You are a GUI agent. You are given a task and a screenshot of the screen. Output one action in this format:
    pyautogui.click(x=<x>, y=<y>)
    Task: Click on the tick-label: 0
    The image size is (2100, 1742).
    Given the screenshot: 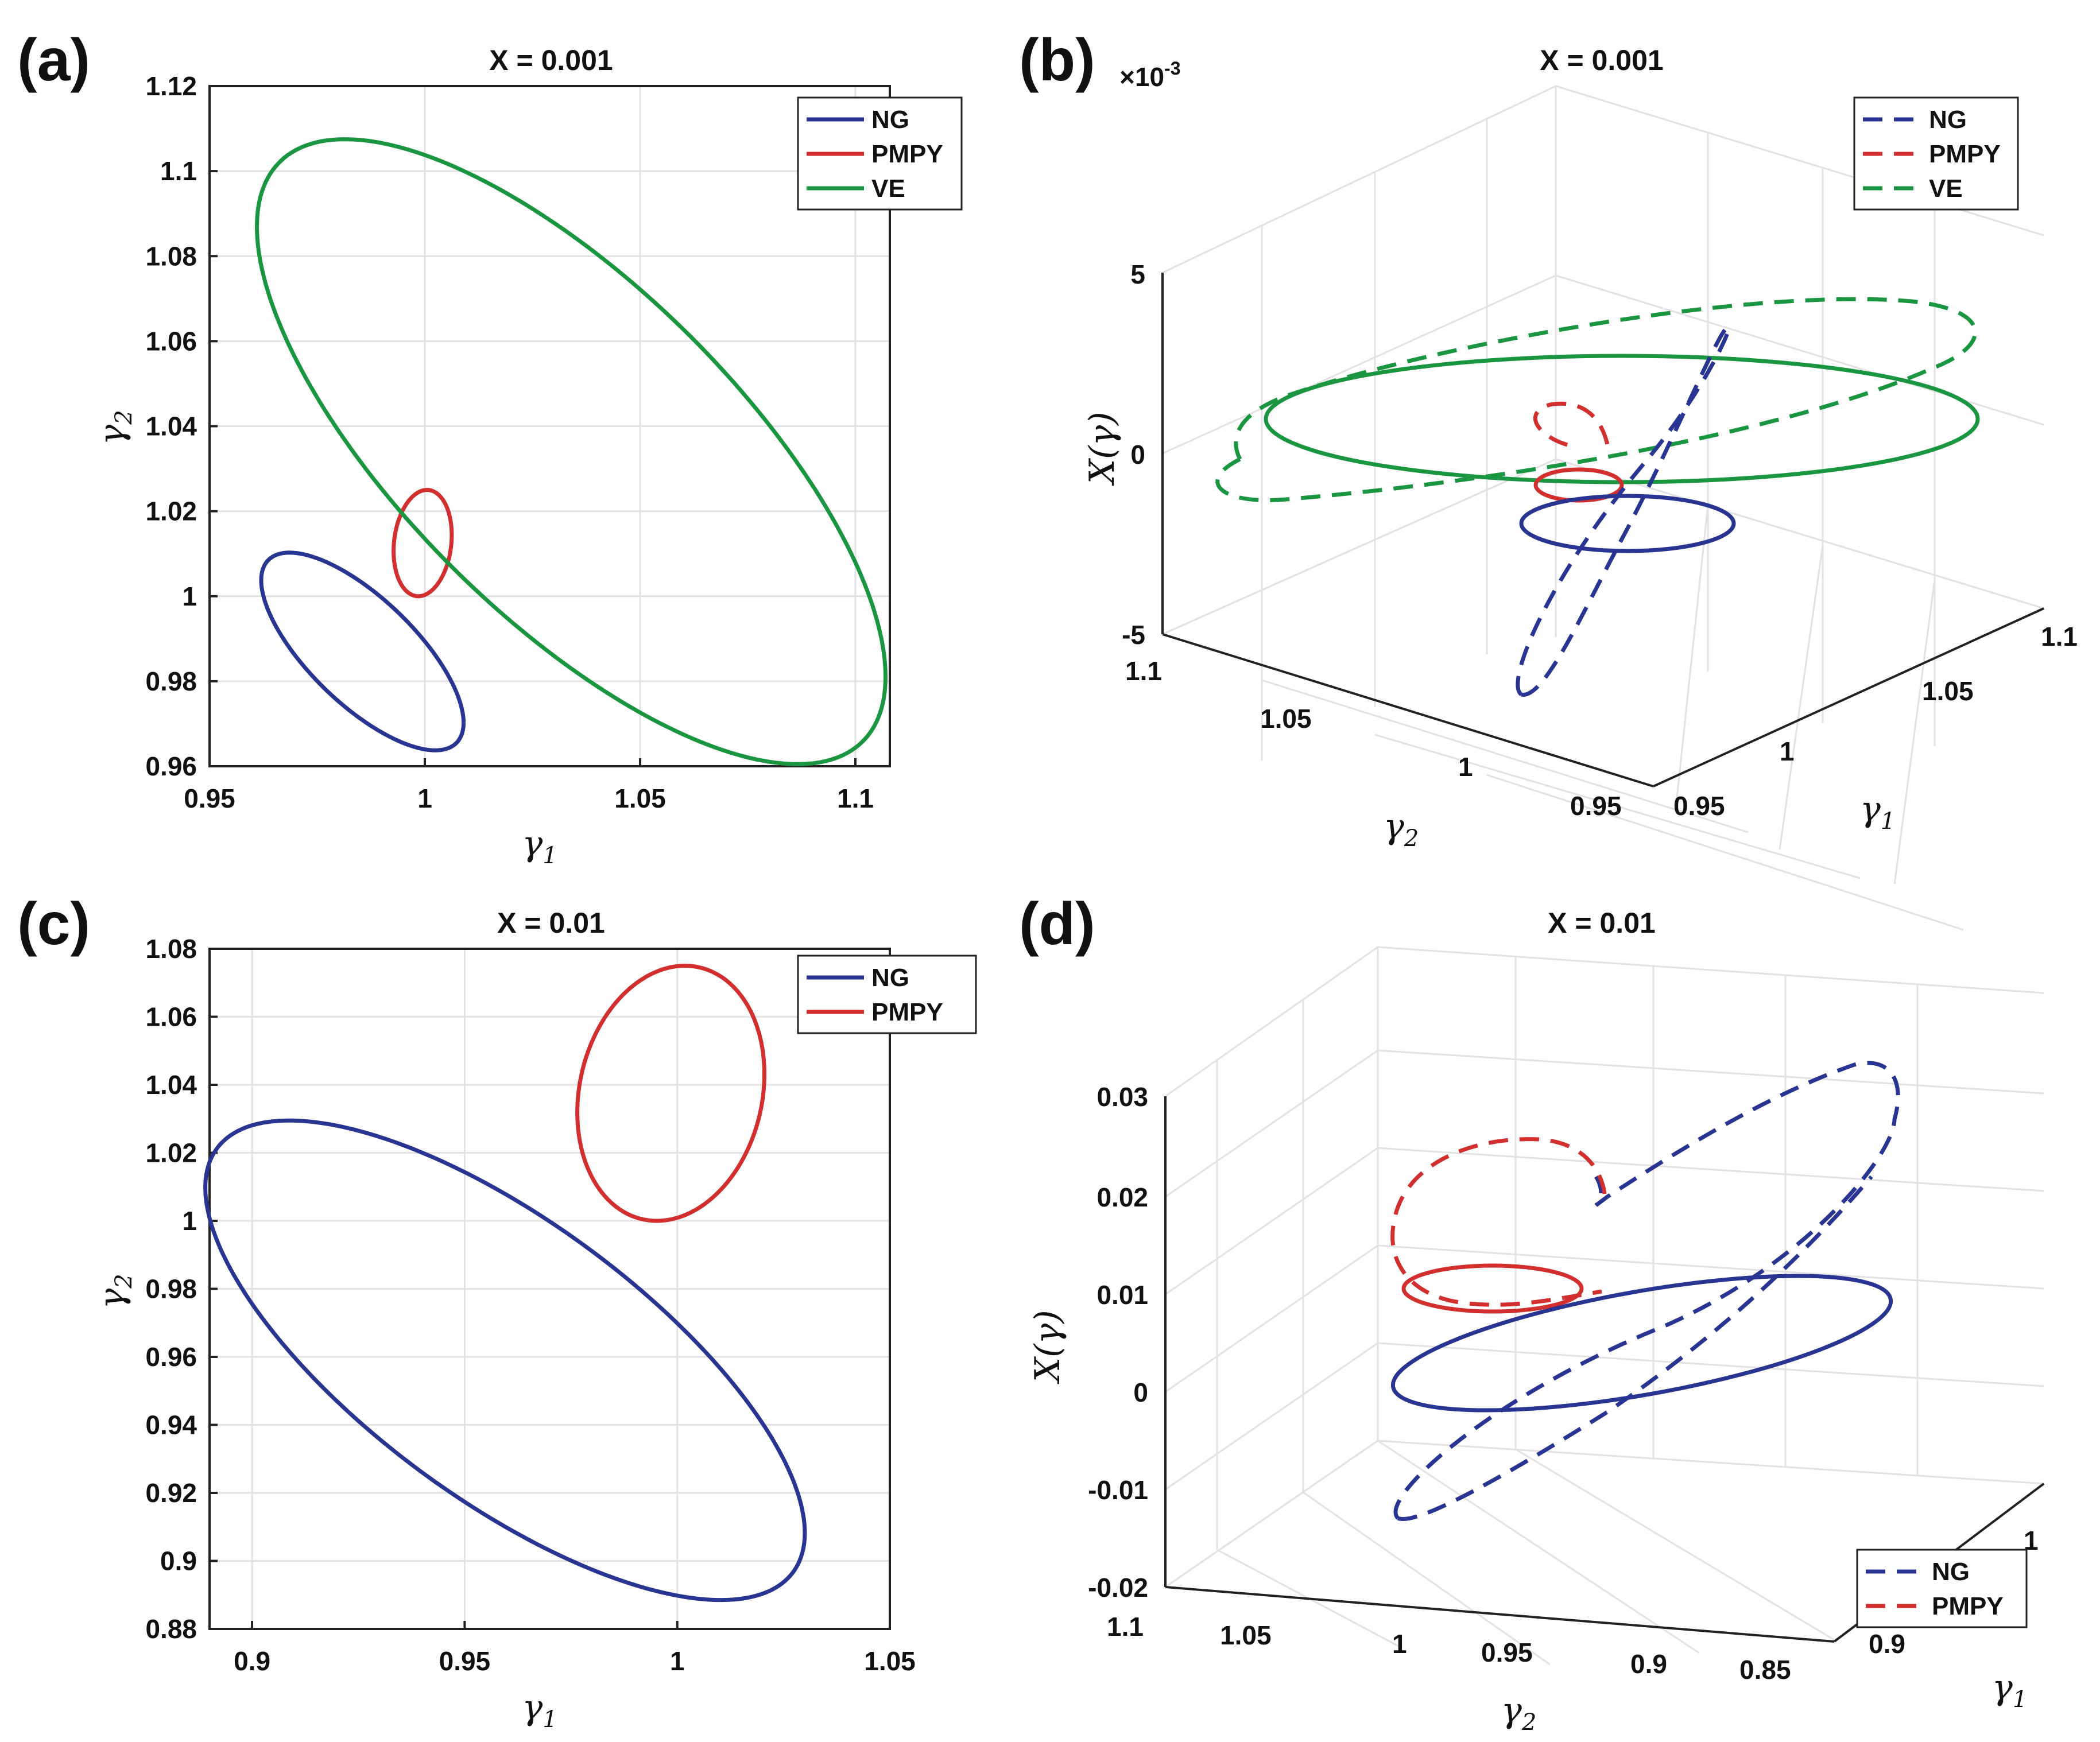 What is the action you would take?
    pyautogui.click(x=1140, y=1393)
    